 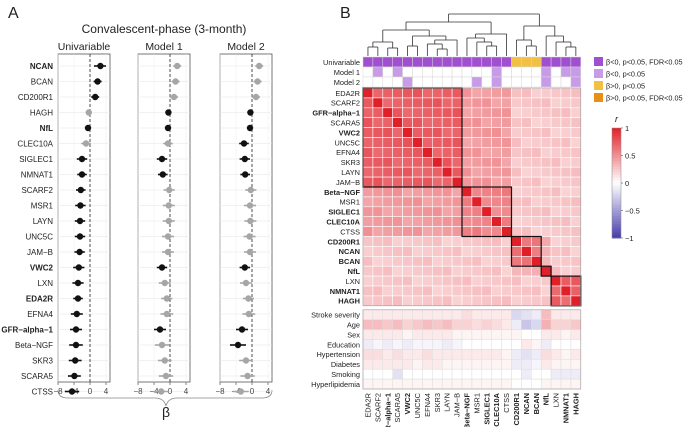 I want to click on heatmap-row-label: NMNAT1, so click(x=345, y=291).